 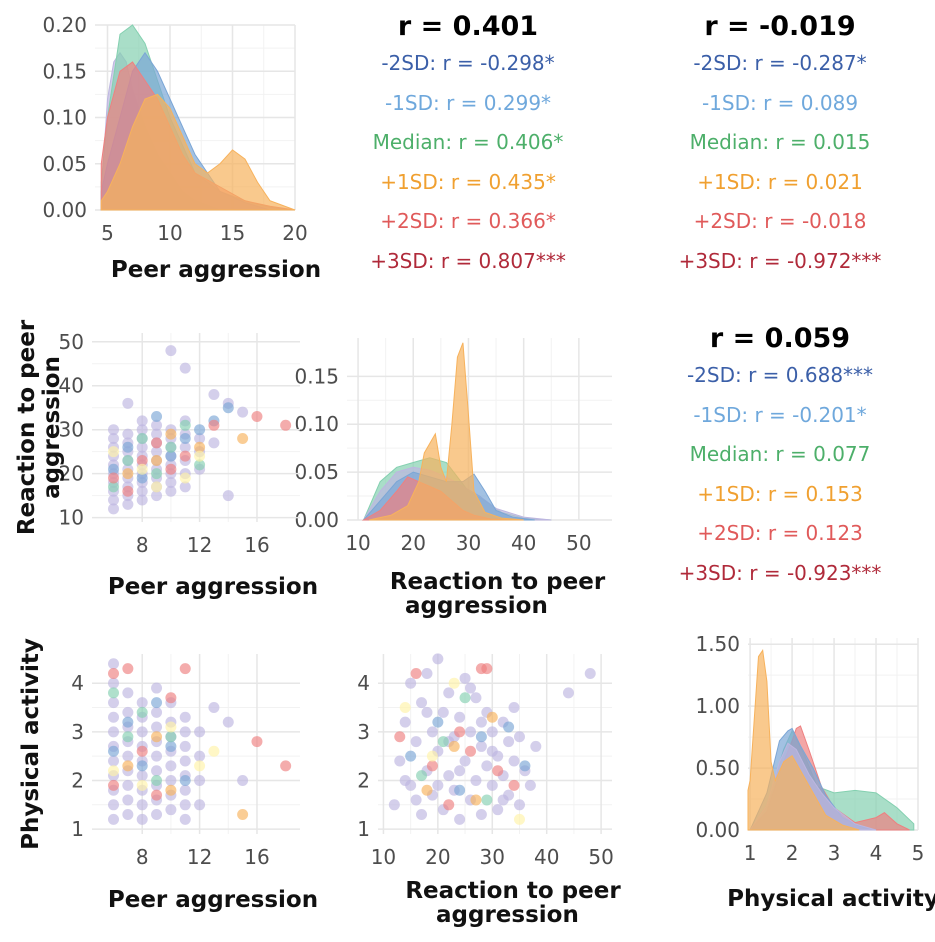 What do you see at coordinates (468, 142) in the screenshot?
I see `correlation-median: Median: r = 0.406*` at bounding box center [468, 142].